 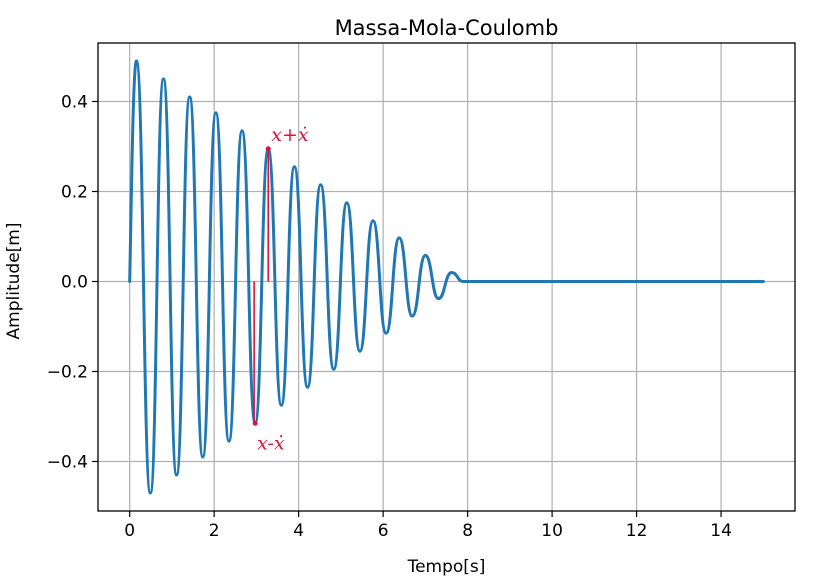 What do you see at coordinates (74, 193) in the screenshot?
I see `y-tick-label: 0.2` at bounding box center [74, 193].